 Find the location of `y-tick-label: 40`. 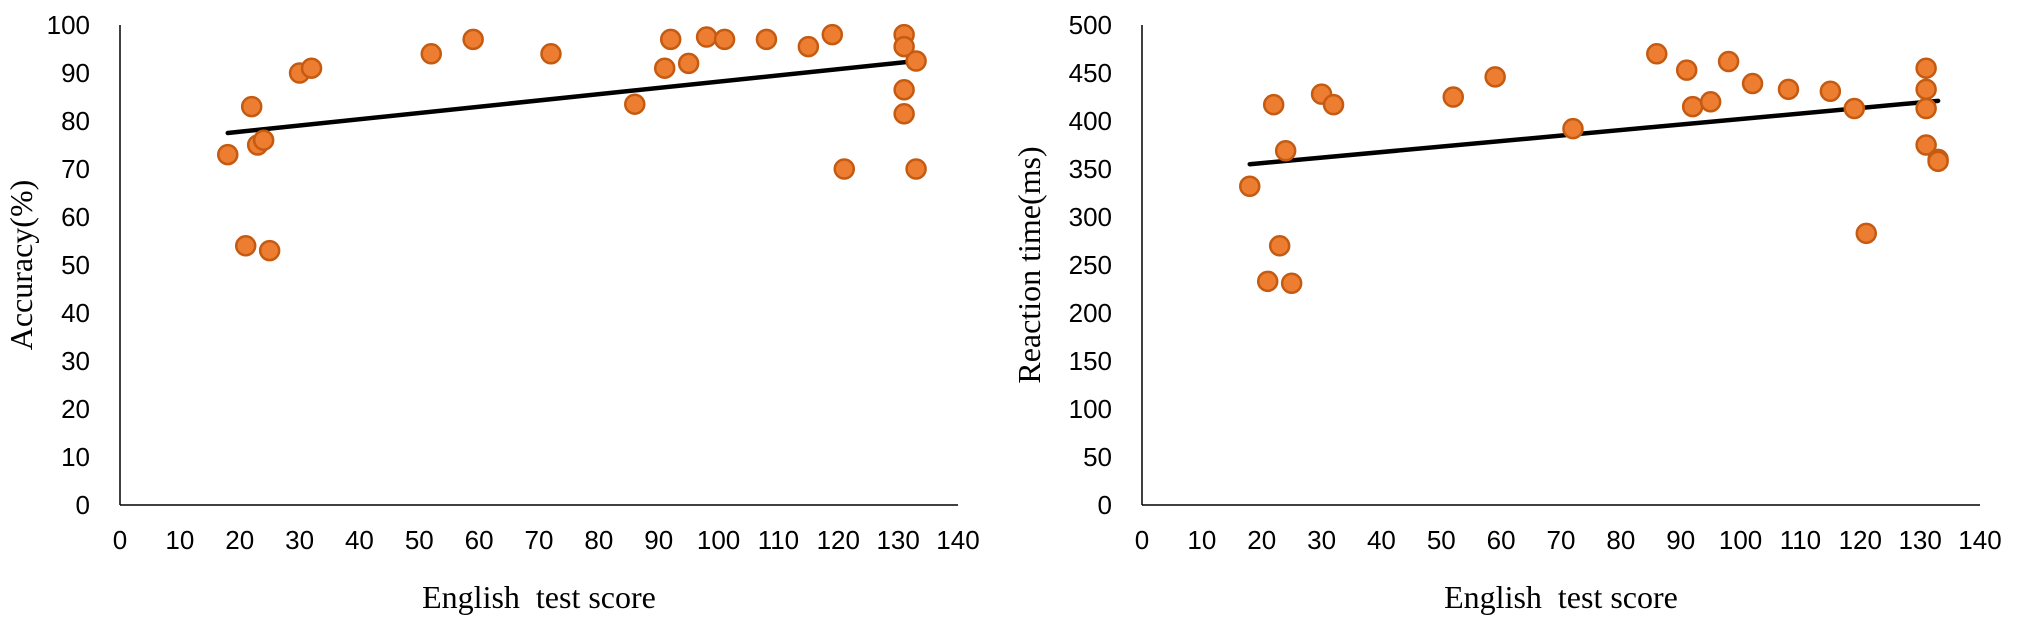

y-tick-label: 40 is located at coordinates (75, 313).